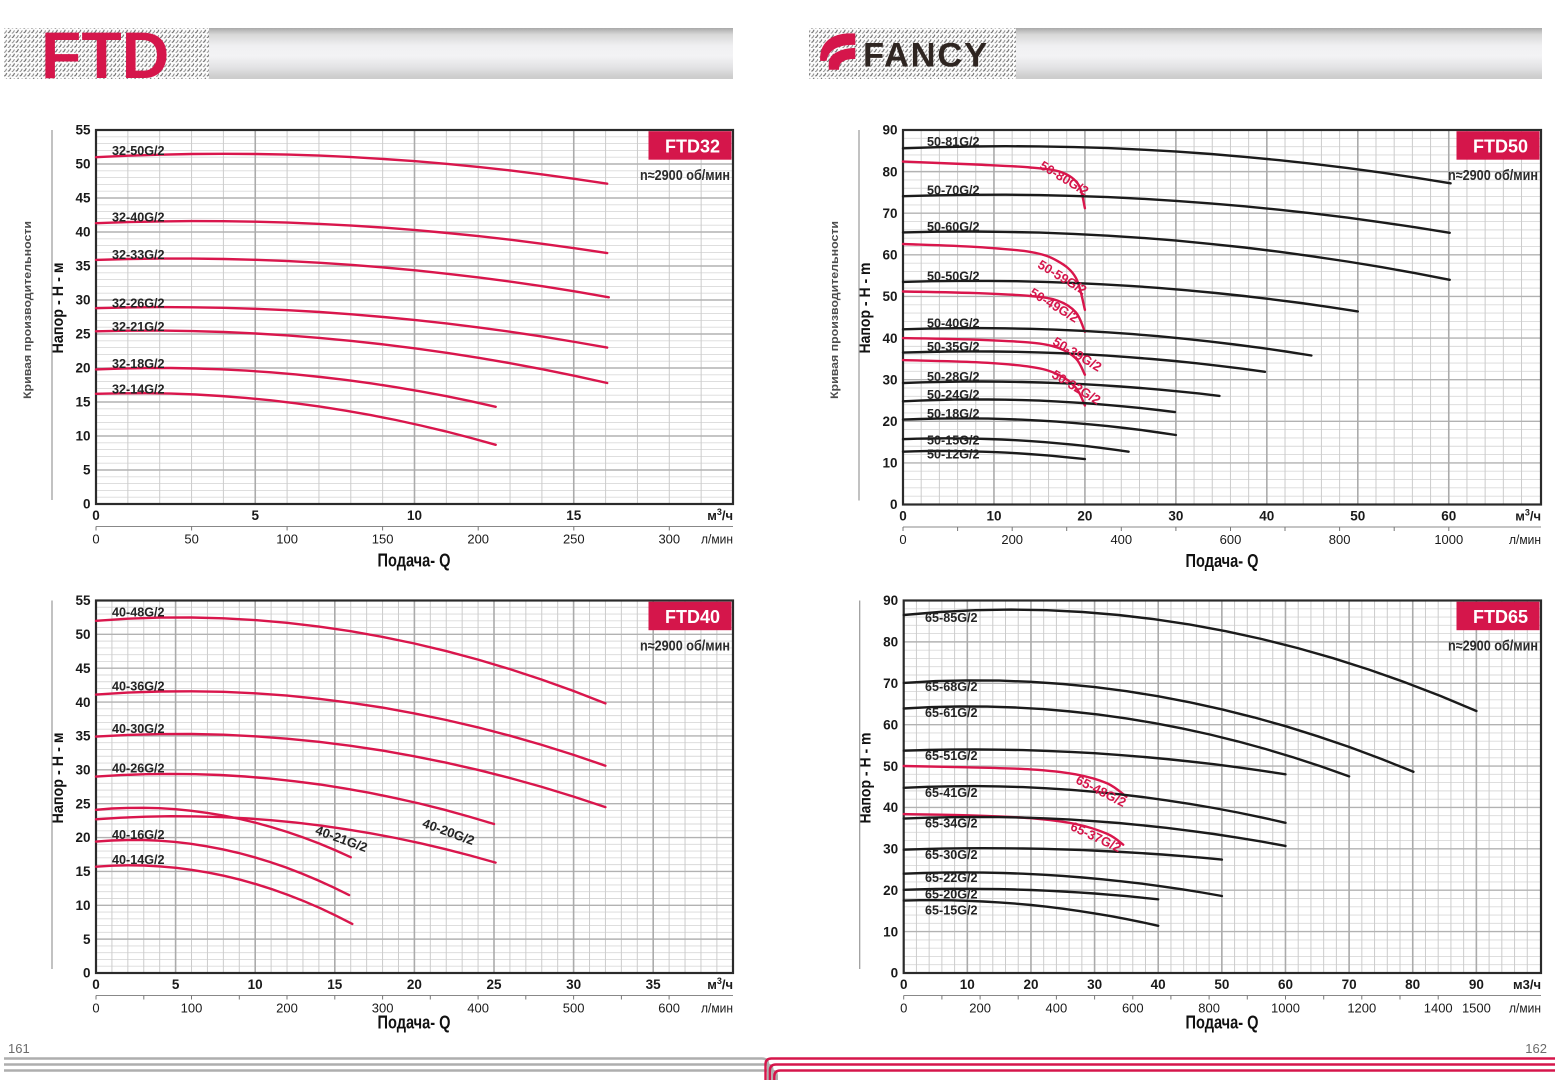  I want to click on svg-text: 50-80G/2, so click(1064, 178).